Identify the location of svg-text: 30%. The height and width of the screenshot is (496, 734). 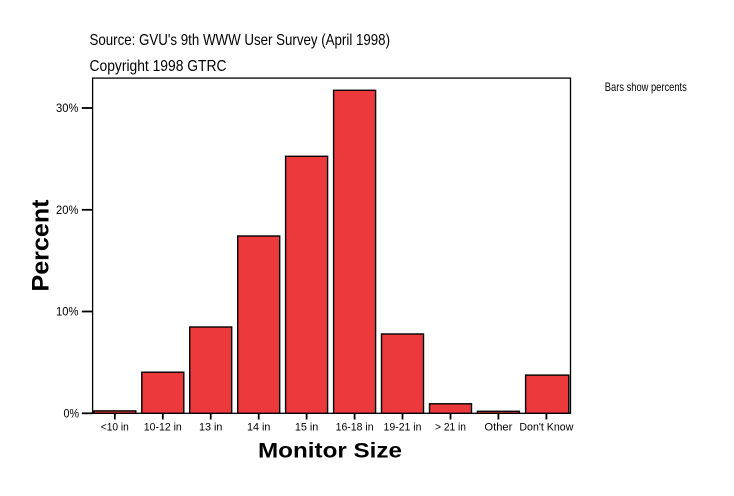
(67, 108).